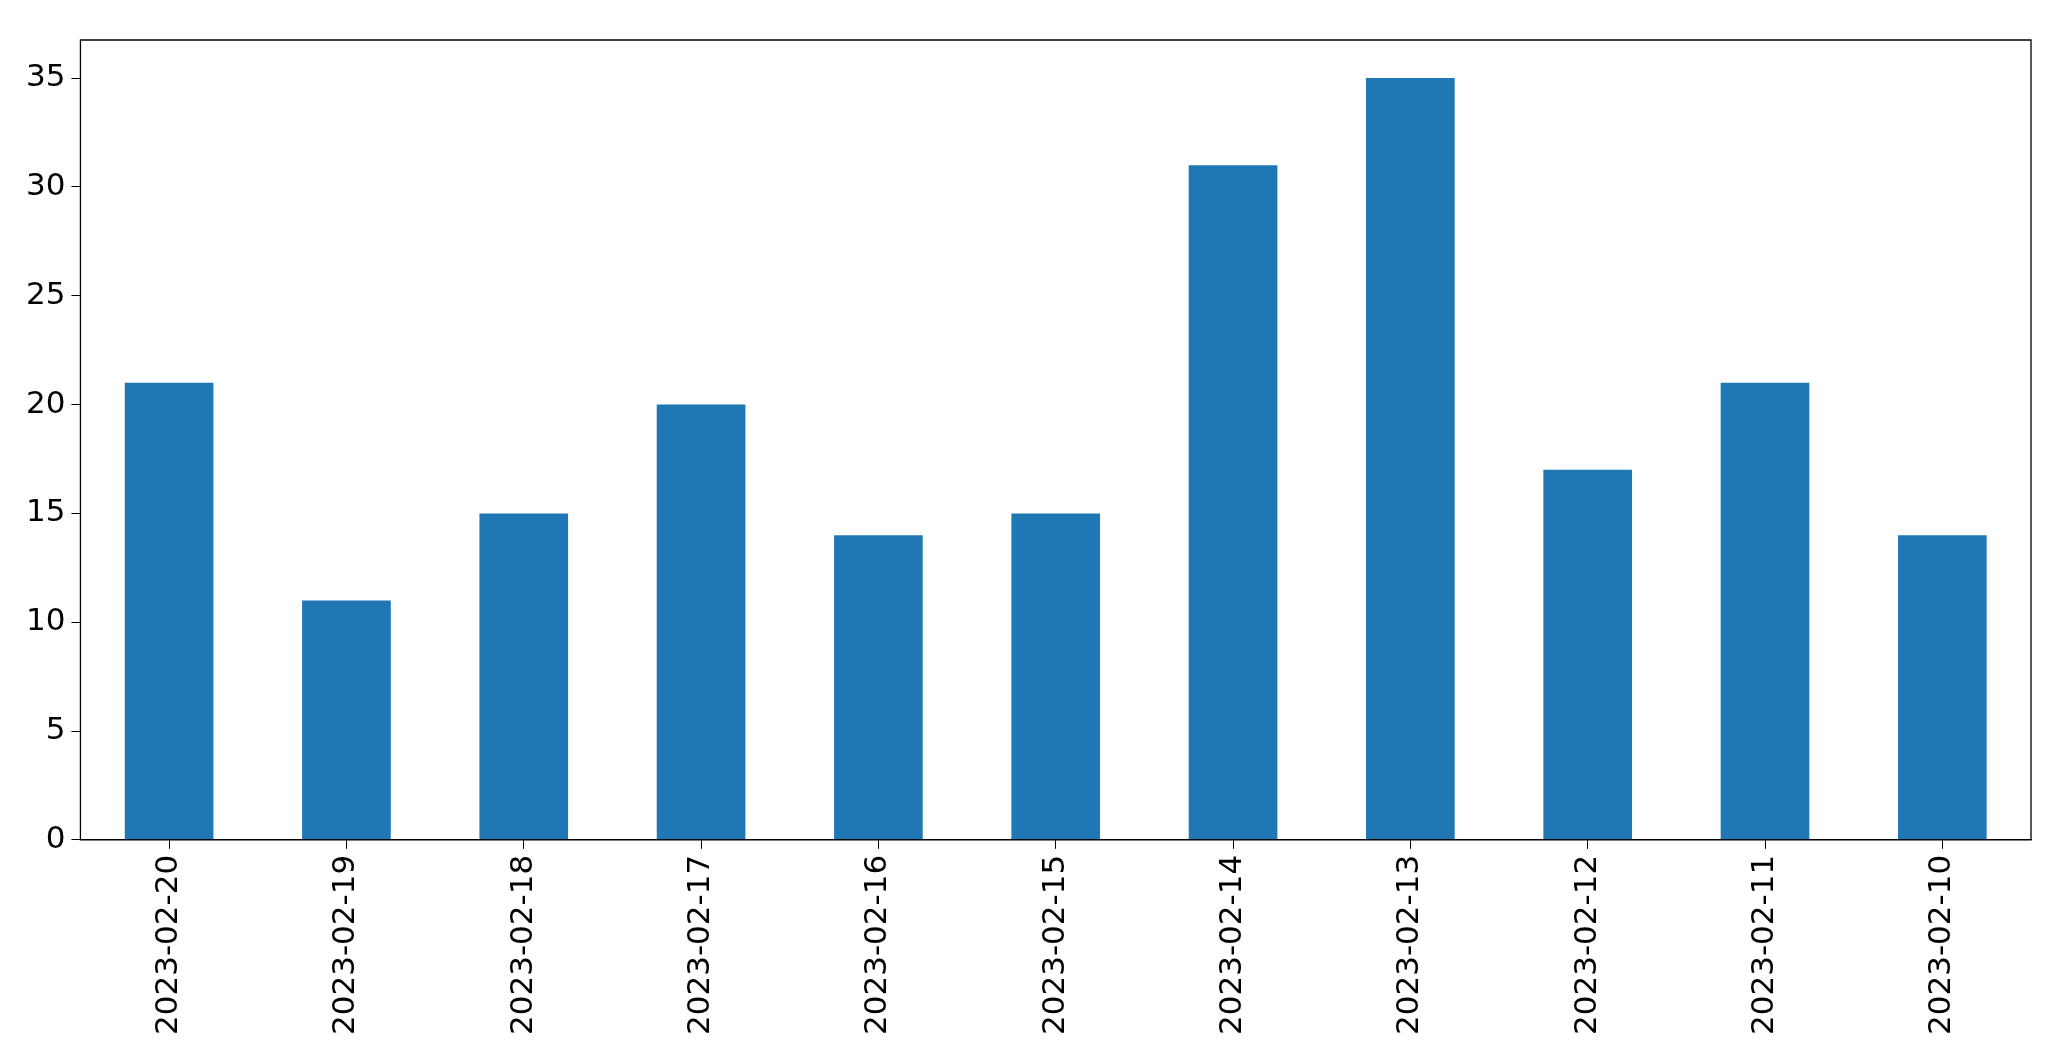 The image size is (2071, 1061). What do you see at coordinates (45, 510) in the screenshot?
I see `y-tick-label: 15` at bounding box center [45, 510].